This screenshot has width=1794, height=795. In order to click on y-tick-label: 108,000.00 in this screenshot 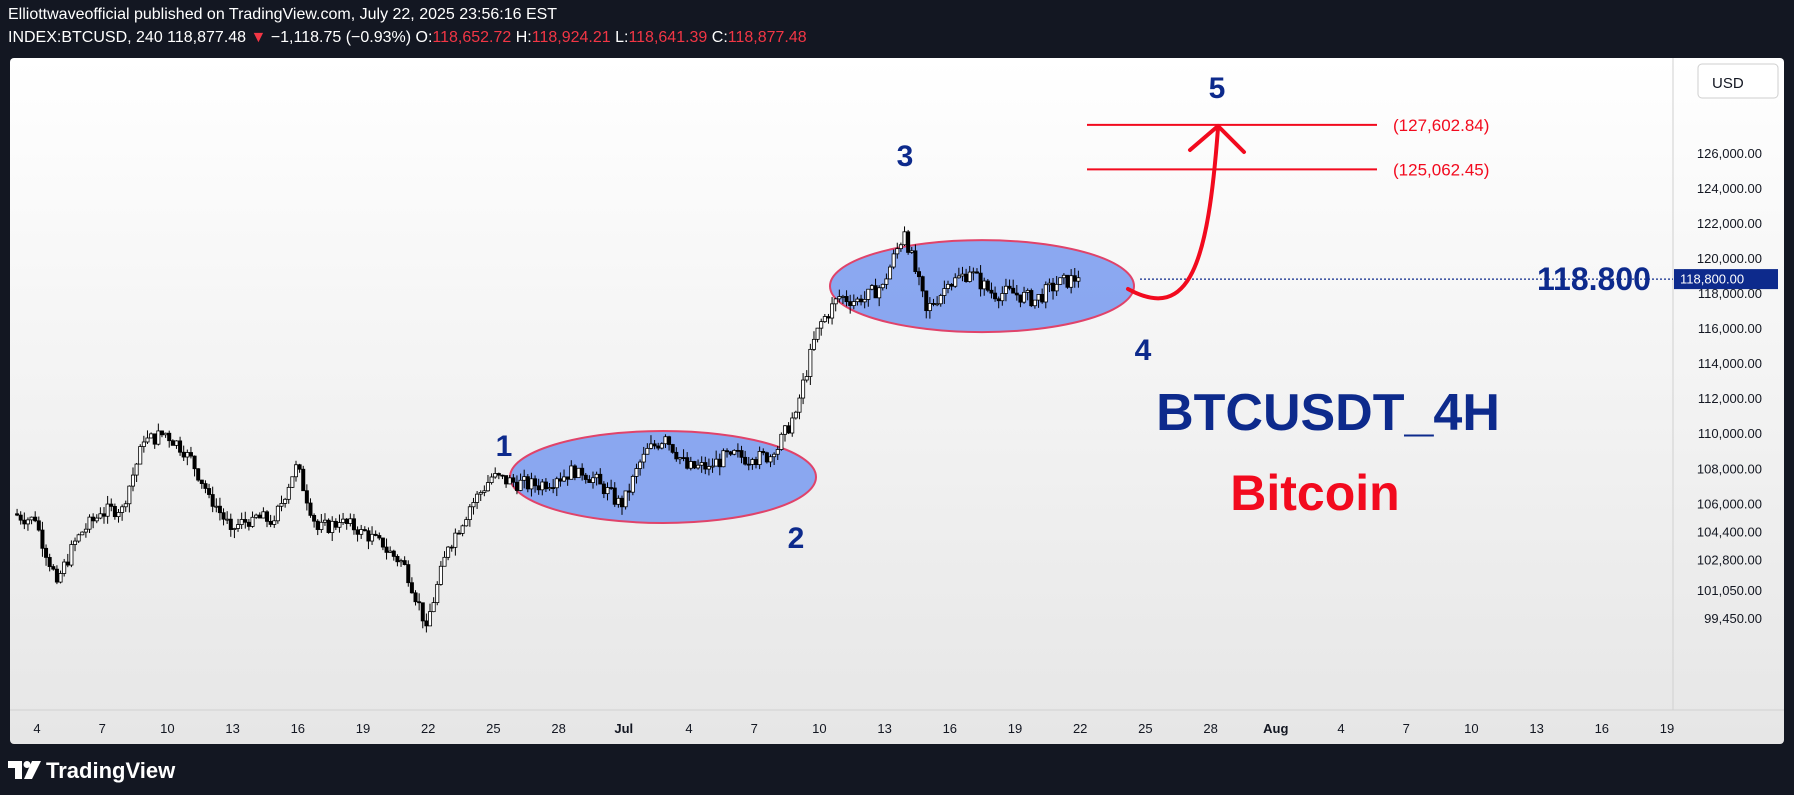, I will do `click(1729, 468)`.